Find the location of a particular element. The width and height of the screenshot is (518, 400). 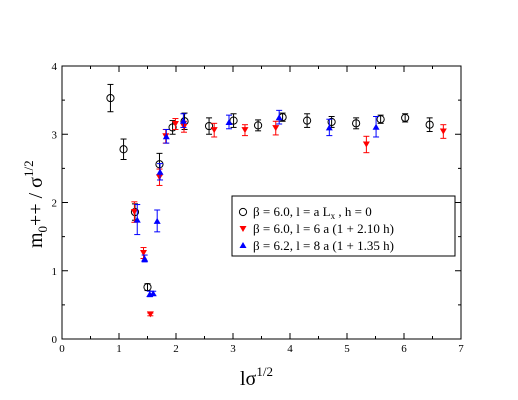

y-axis-label: m0++ / σ1/2 is located at coordinates (35, 204).